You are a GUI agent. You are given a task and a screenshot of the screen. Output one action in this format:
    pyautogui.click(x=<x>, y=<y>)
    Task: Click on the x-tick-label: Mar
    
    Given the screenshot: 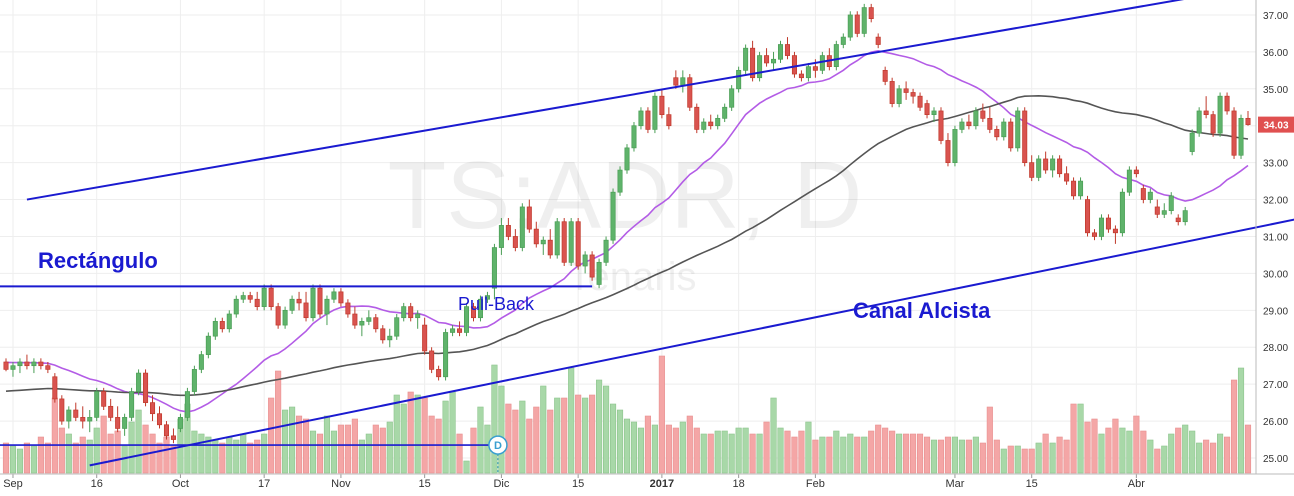 What is the action you would take?
    pyautogui.click(x=954, y=484)
    